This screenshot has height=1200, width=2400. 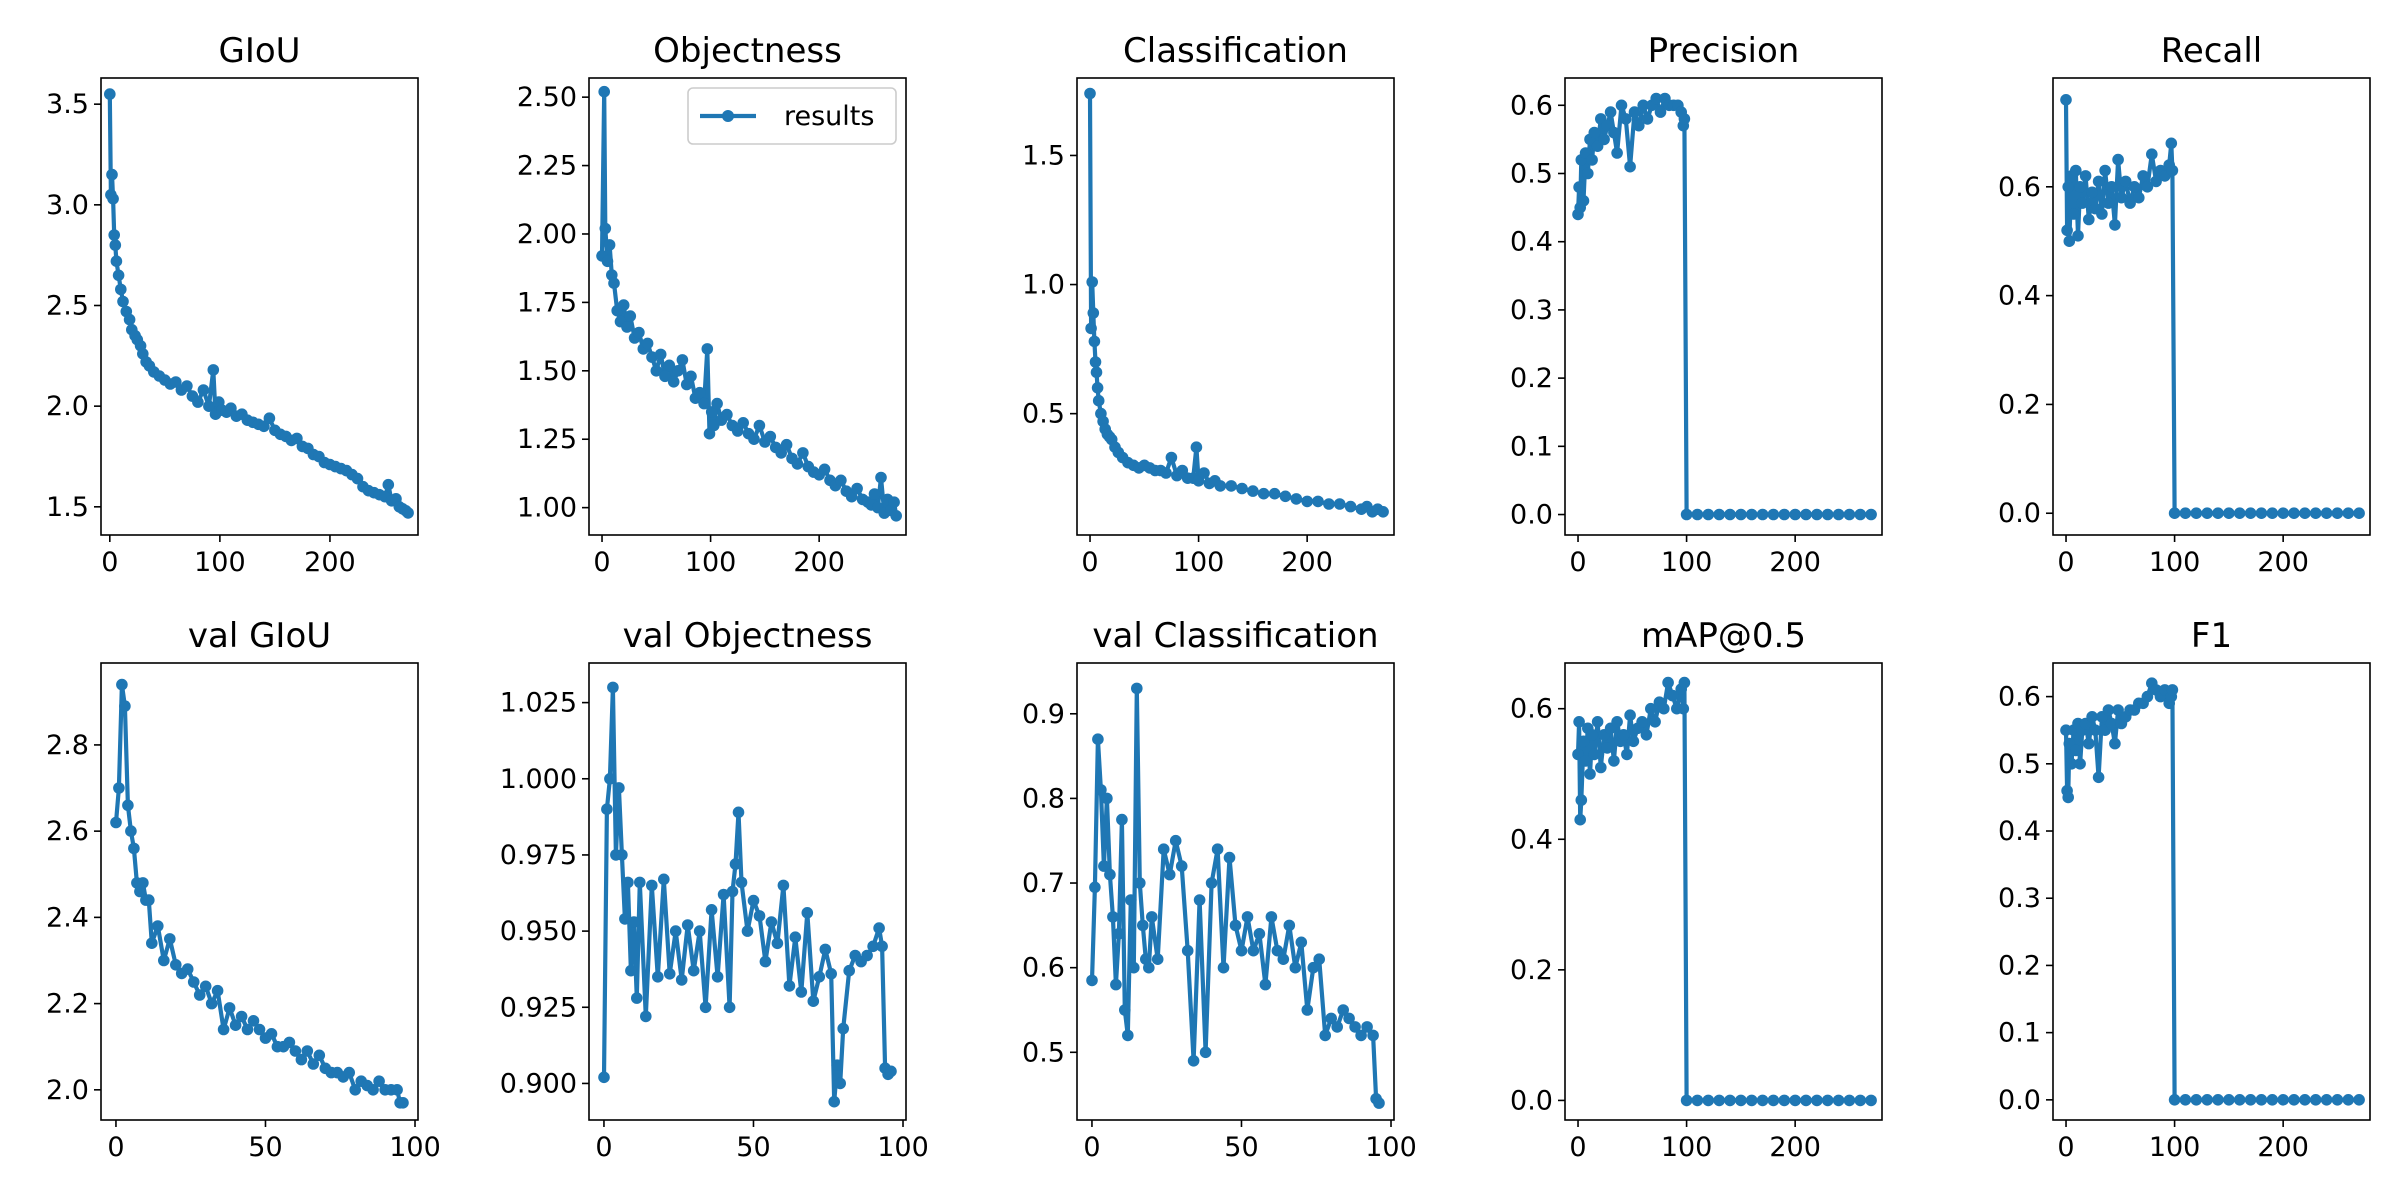 What do you see at coordinates (259, 303) in the screenshot?
I see `series-results` at bounding box center [259, 303].